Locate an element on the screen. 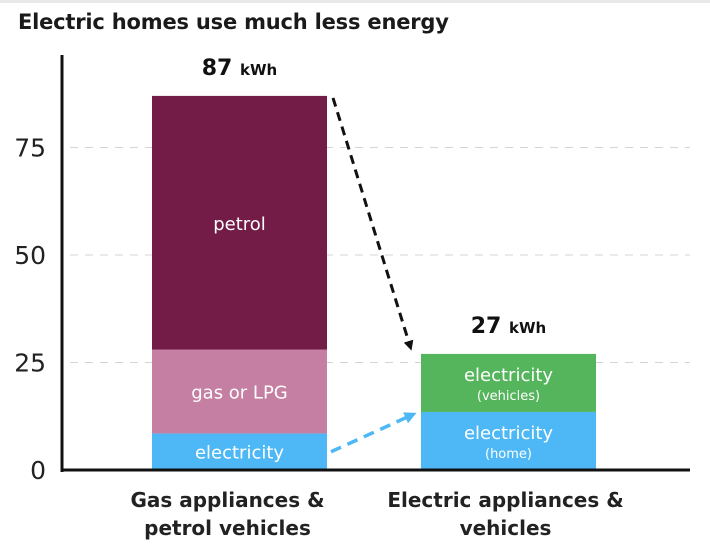  segment-label: petrol is located at coordinates (239, 224).